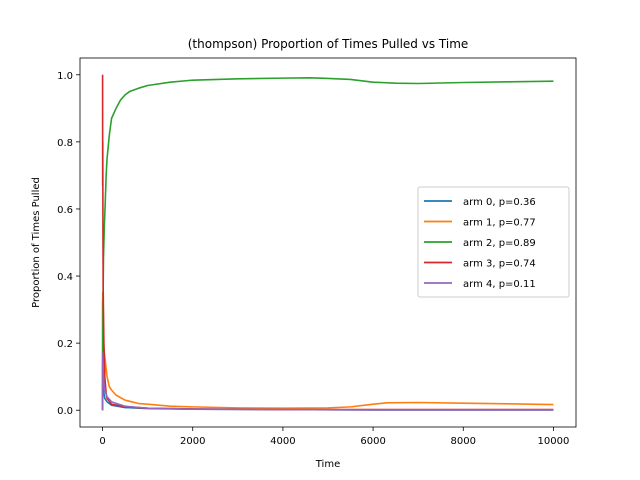 The image size is (640, 480). Describe the element at coordinates (65, 411) in the screenshot. I see `y-tick-label: 0.0` at that location.